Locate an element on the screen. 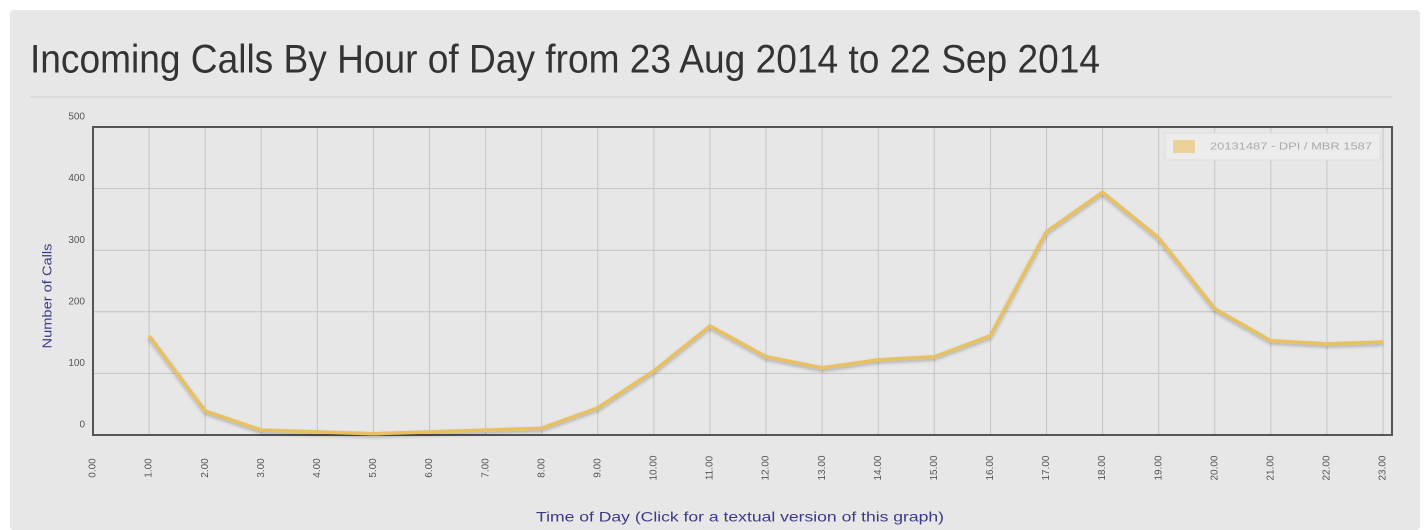 The image size is (1426, 530). x-tick-label: 16.00 is located at coordinates (990, 467).